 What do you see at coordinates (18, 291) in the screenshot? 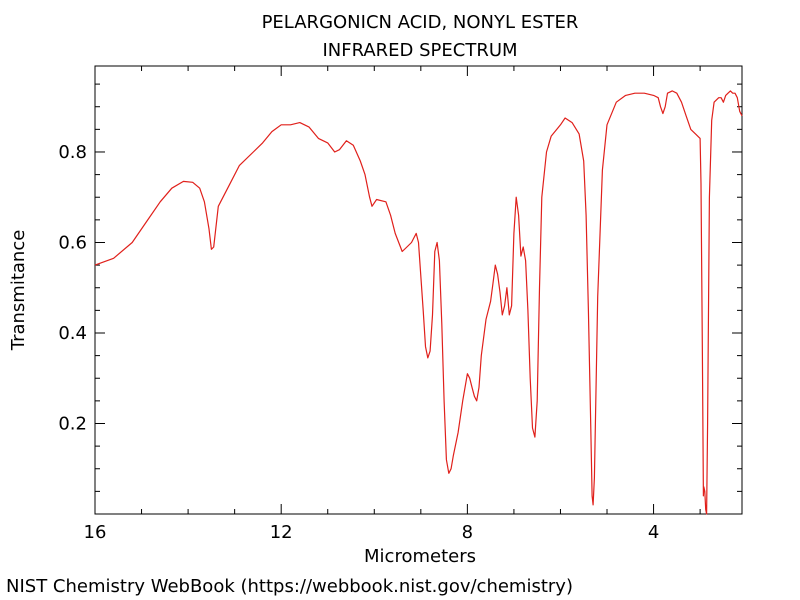
I see `y-axis-label: Transmitance` at bounding box center [18, 291].